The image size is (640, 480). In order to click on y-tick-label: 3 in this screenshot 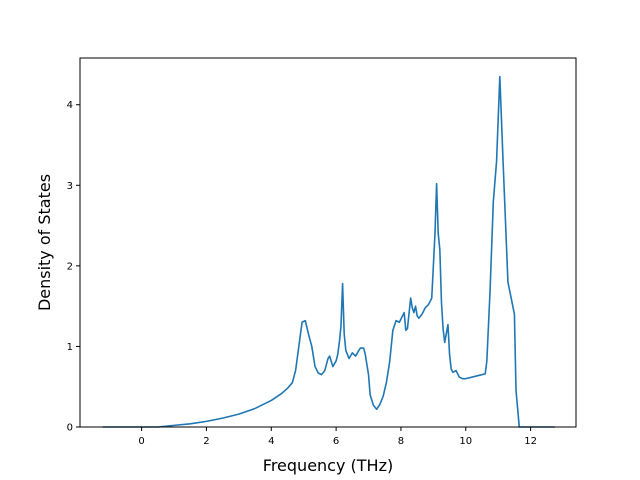, I will do `click(70, 186)`.